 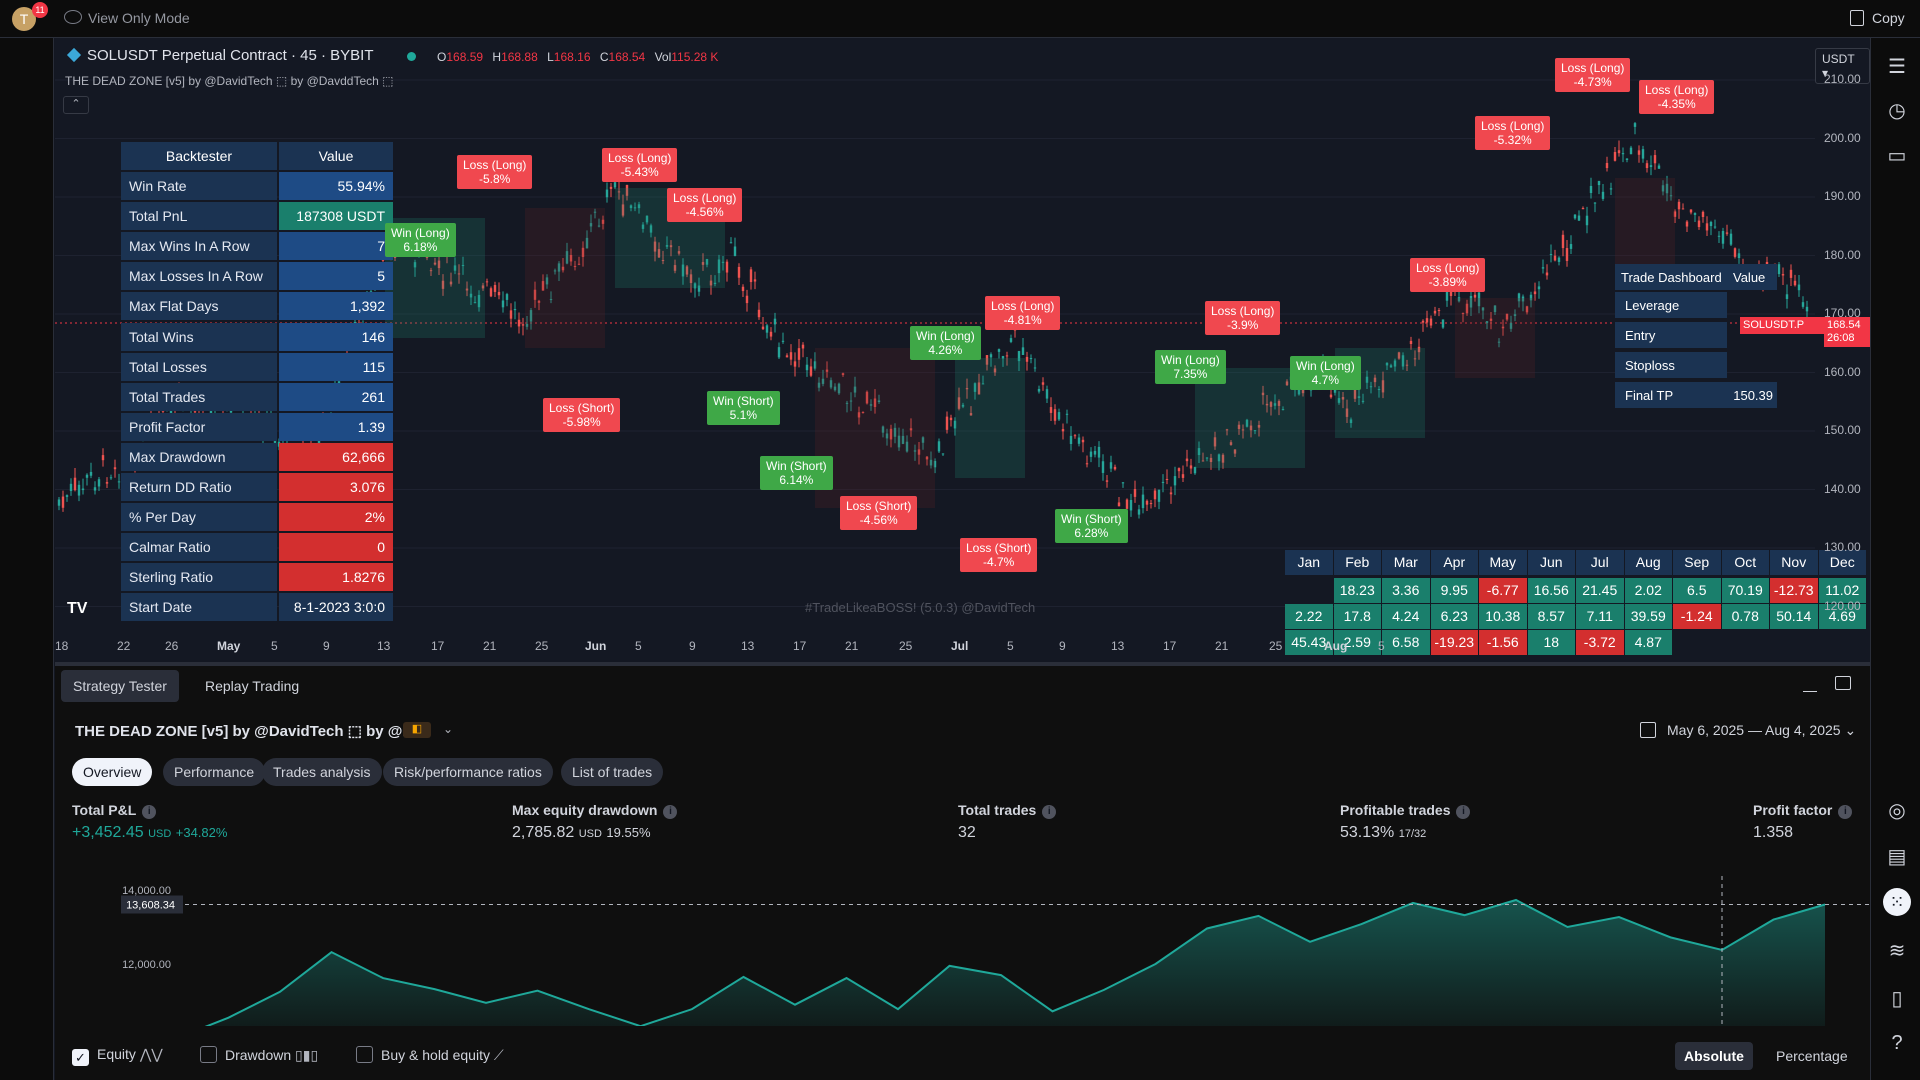 I want to click on equity-toggle: ✓ Equity ⋀⋁, so click(x=117, y=1056).